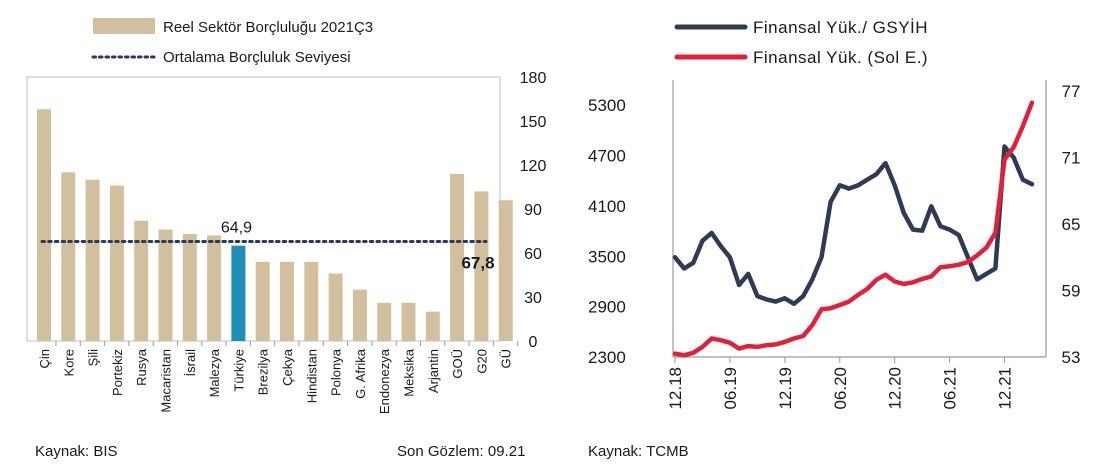  What do you see at coordinates (93, 357) in the screenshot?
I see `bar-category-label-2: Şili` at bounding box center [93, 357].